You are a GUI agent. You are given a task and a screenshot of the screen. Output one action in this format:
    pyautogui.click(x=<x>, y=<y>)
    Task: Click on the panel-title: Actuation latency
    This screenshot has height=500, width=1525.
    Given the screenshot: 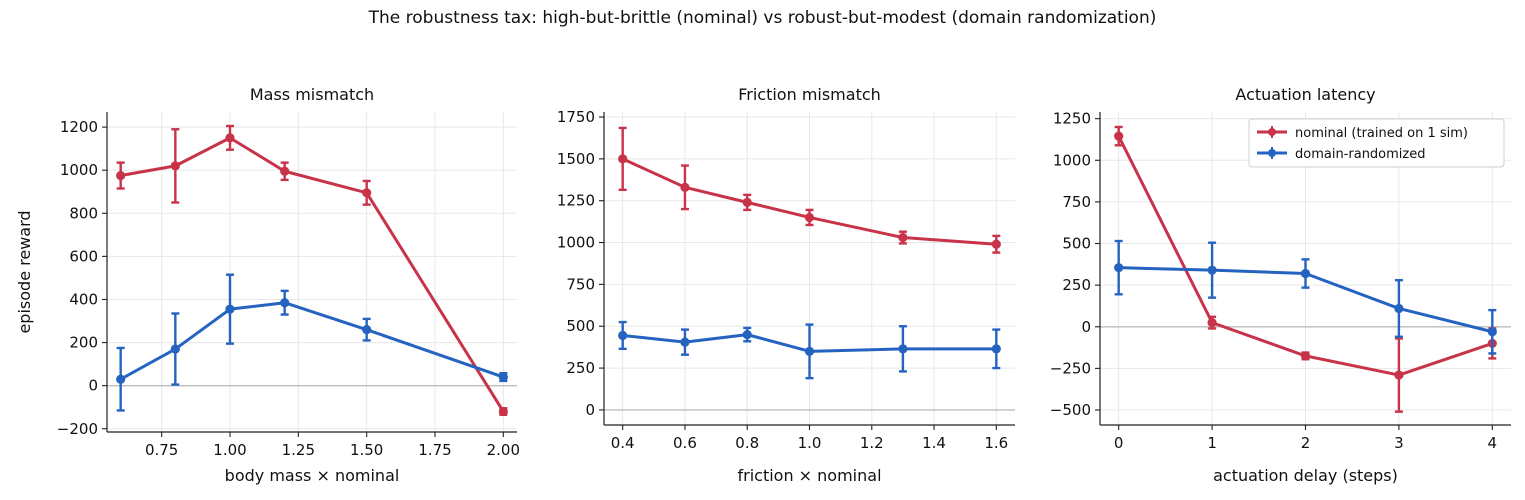 What is the action you would take?
    pyautogui.click(x=1305, y=94)
    